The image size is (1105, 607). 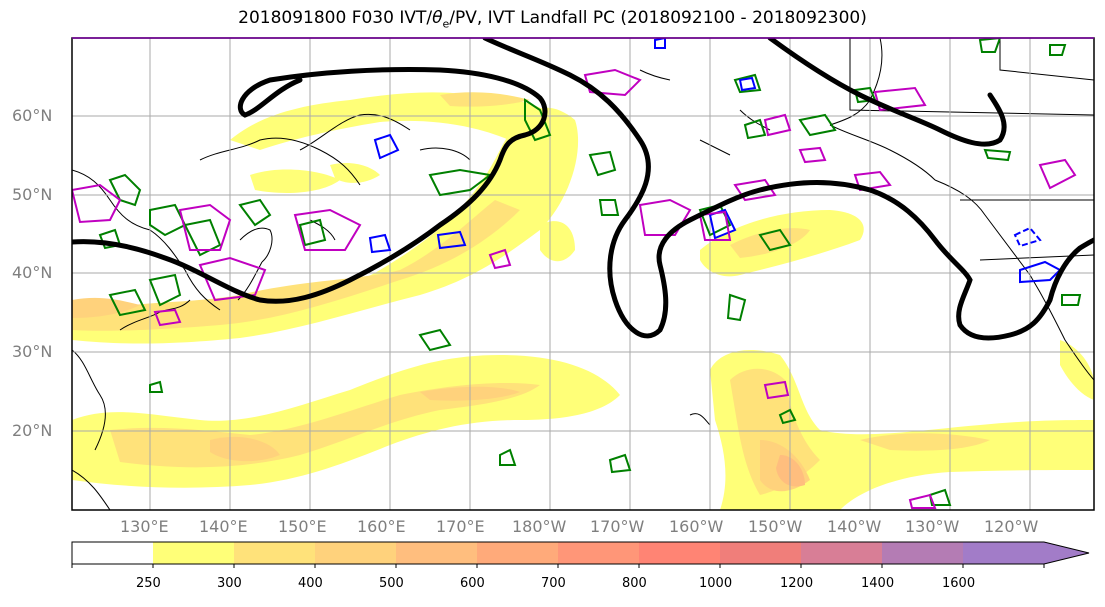 I want to click on colorbar-label: 400, so click(x=310, y=583).